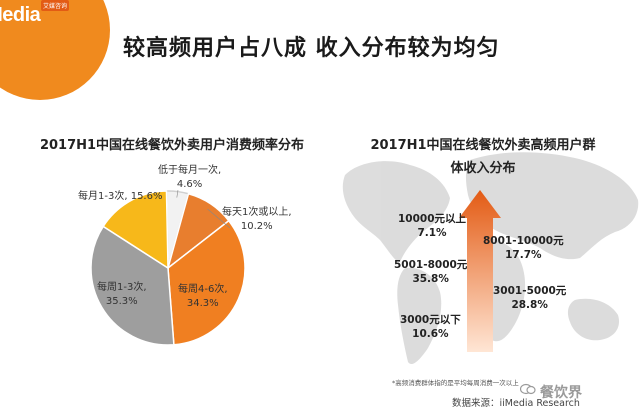 Image resolution: width=640 pixels, height=415 pixels. Describe the element at coordinates (483, 145) in the screenshot. I see `income-title-line1: 2017H1中国在线餐饮外卖高频用户群` at that location.